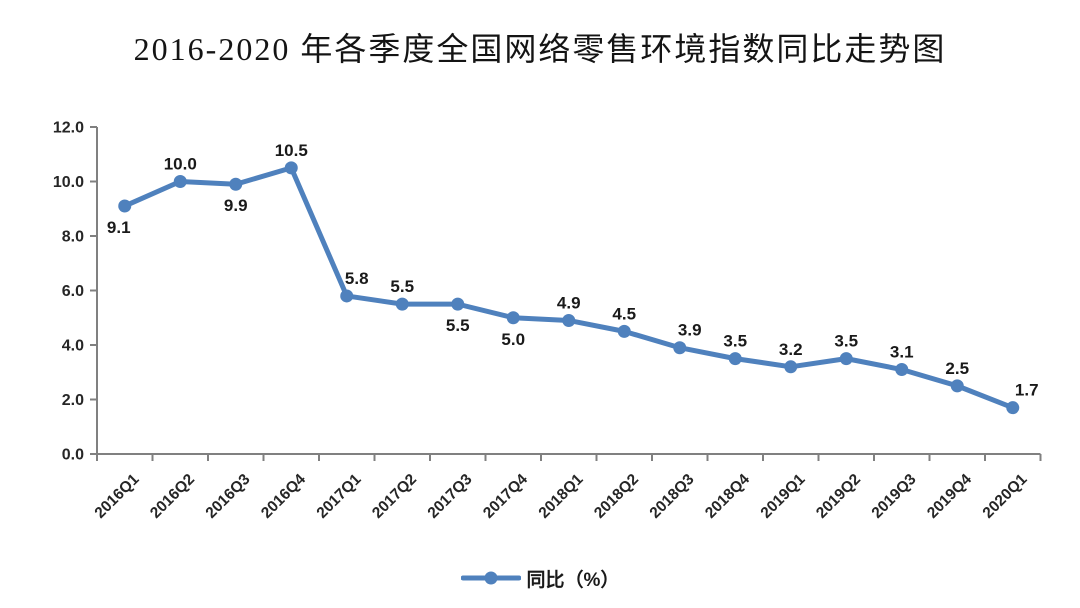 This screenshot has height=608, width=1080. What do you see at coordinates (573, 580) in the screenshot?
I see `legend-label: 同比（%）` at bounding box center [573, 580].